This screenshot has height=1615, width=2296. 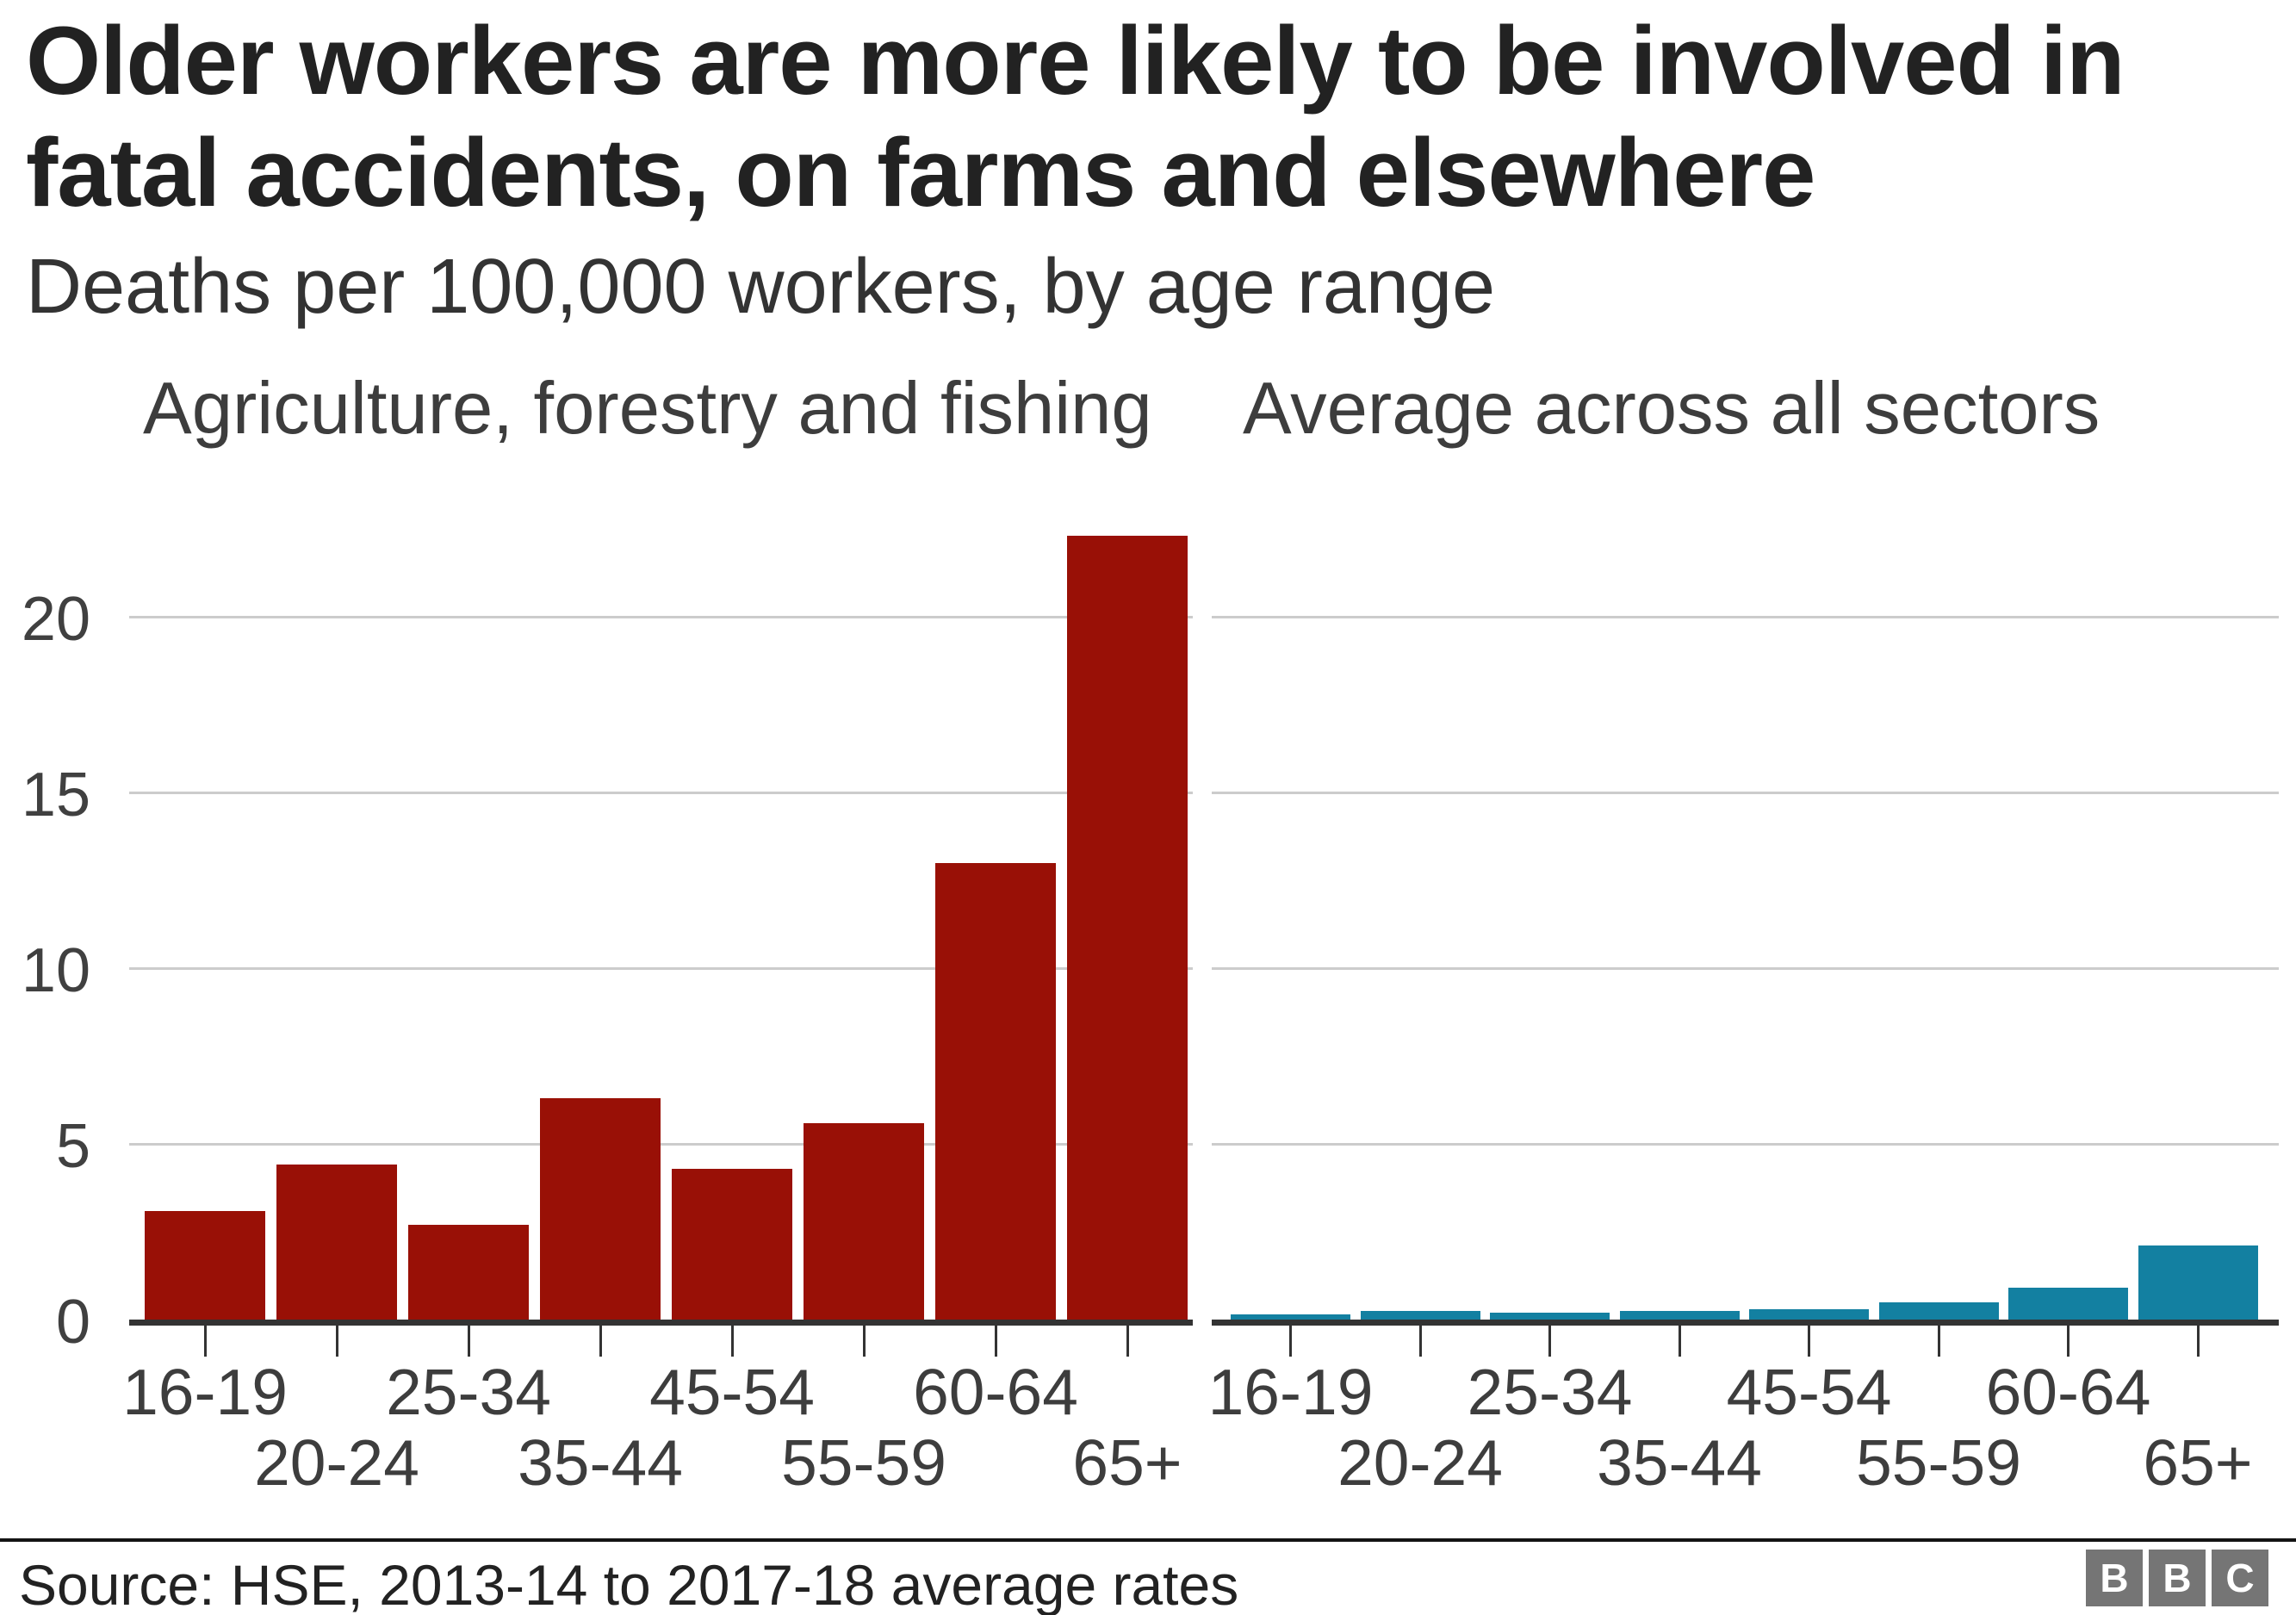 What do you see at coordinates (1148, 1540) in the screenshot?
I see `footer-divider` at bounding box center [1148, 1540].